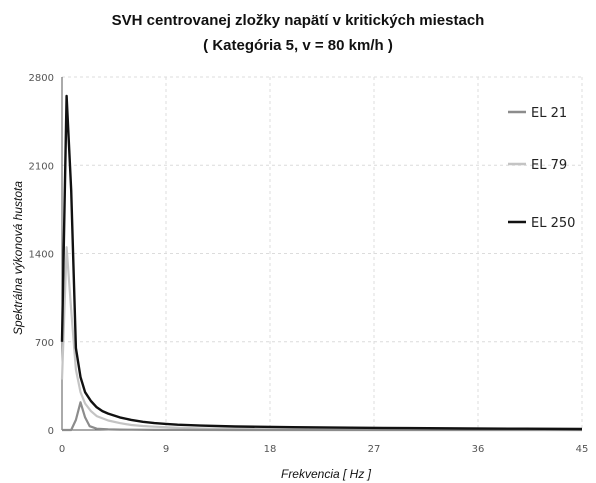 Image resolution: width=596 pixels, height=483 pixels. What do you see at coordinates (41, 78) in the screenshot?
I see `y-tick-label: 2800` at bounding box center [41, 78].